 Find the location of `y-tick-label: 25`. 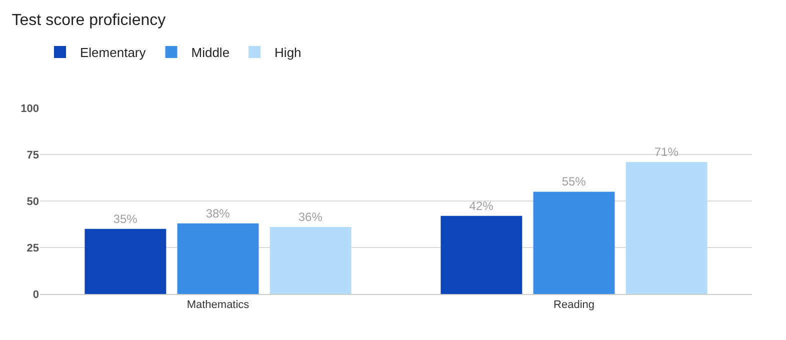

y-tick-label: 25 is located at coordinates (32, 248).